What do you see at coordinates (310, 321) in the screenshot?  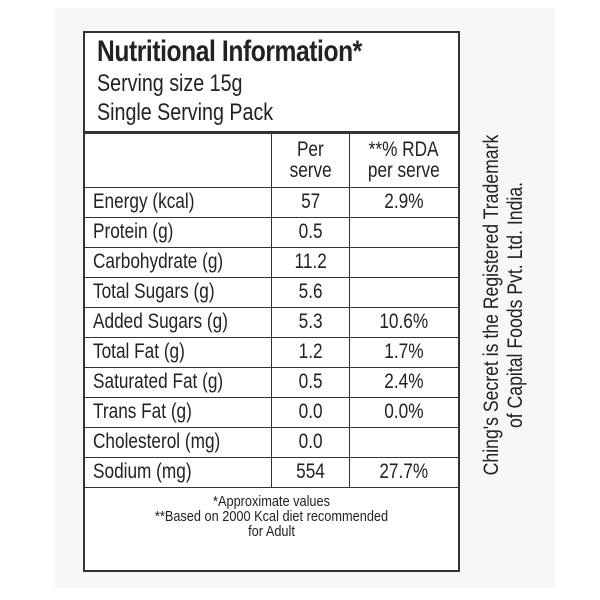 I see `per-serve-value: 5.3` at bounding box center [310, 321].